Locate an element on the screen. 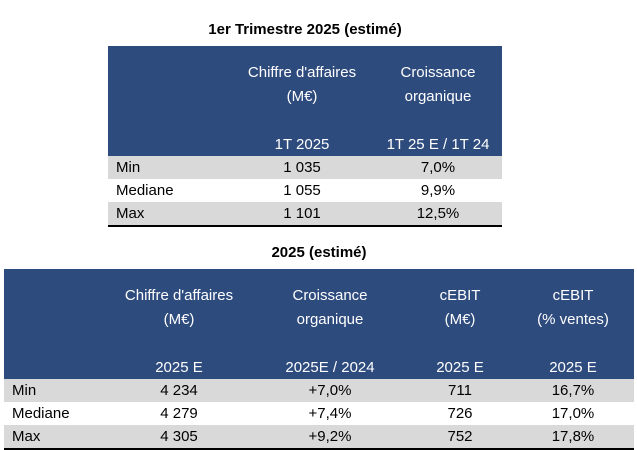 Image resolution: width=637 pixels, height=450 pixels. cell-cebit-pct: 17,8% is located at coordinates (573, 437).